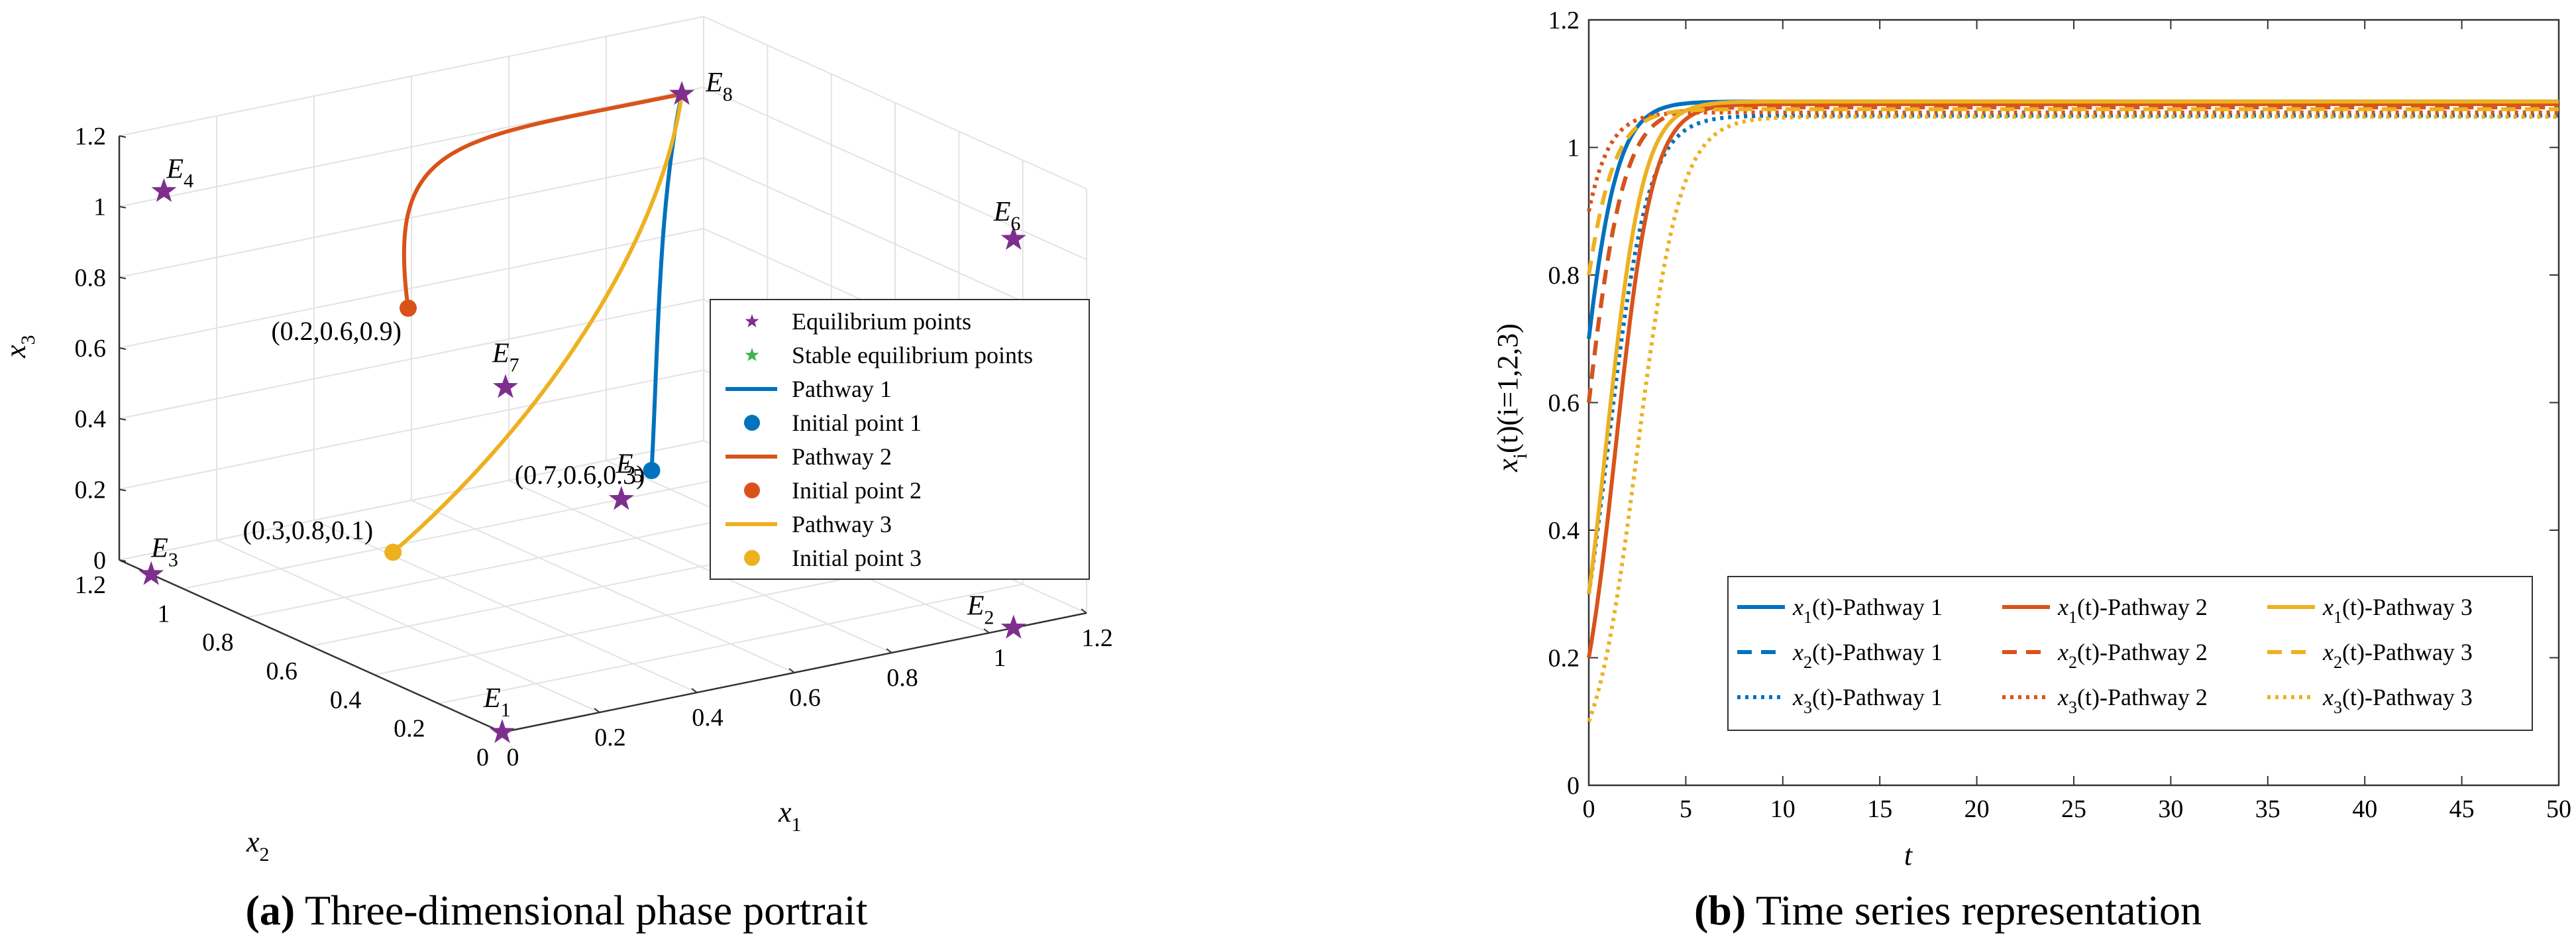  I want to click on panel-b-caption: (b) Time series representation, so click(1948, 910).